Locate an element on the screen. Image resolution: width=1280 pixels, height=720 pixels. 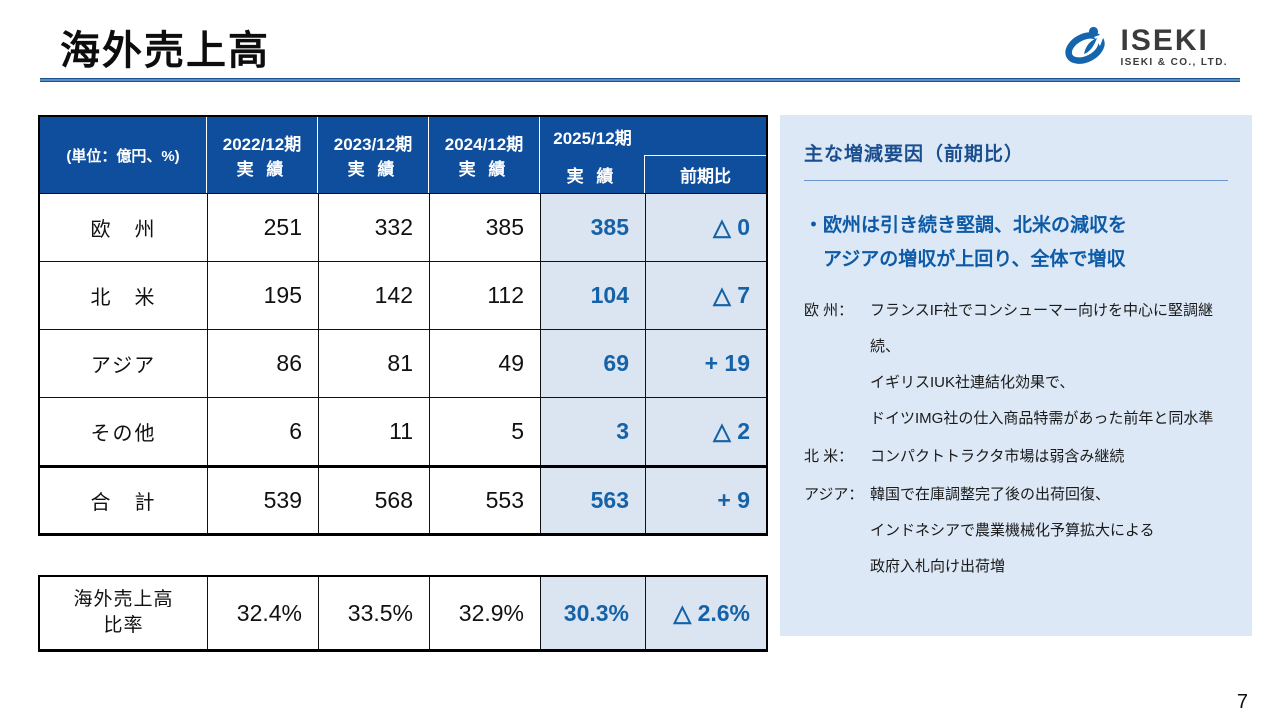
yoy-cell: △ 0 is located at coordinates (705, 227).